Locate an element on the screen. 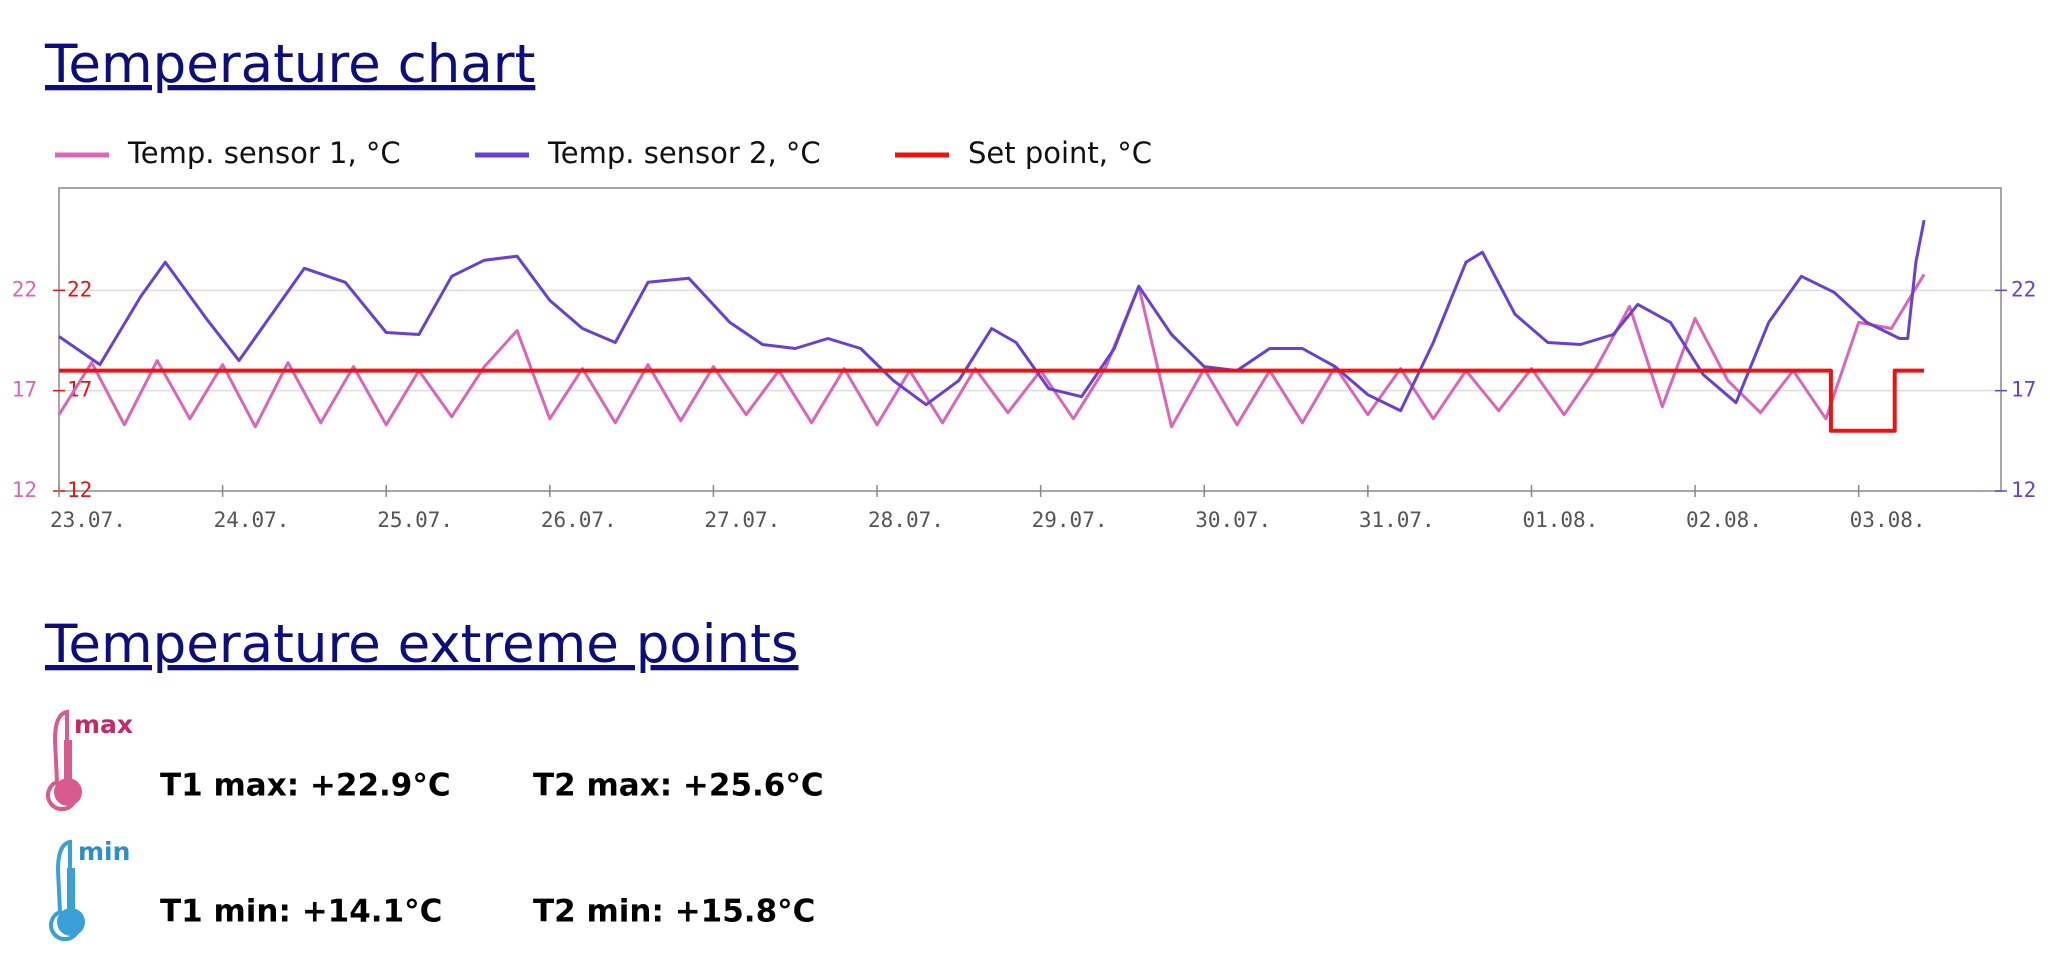 The image size is (2050, 972). x-tick-label: 23.07. is located at coordinates (88, 520).